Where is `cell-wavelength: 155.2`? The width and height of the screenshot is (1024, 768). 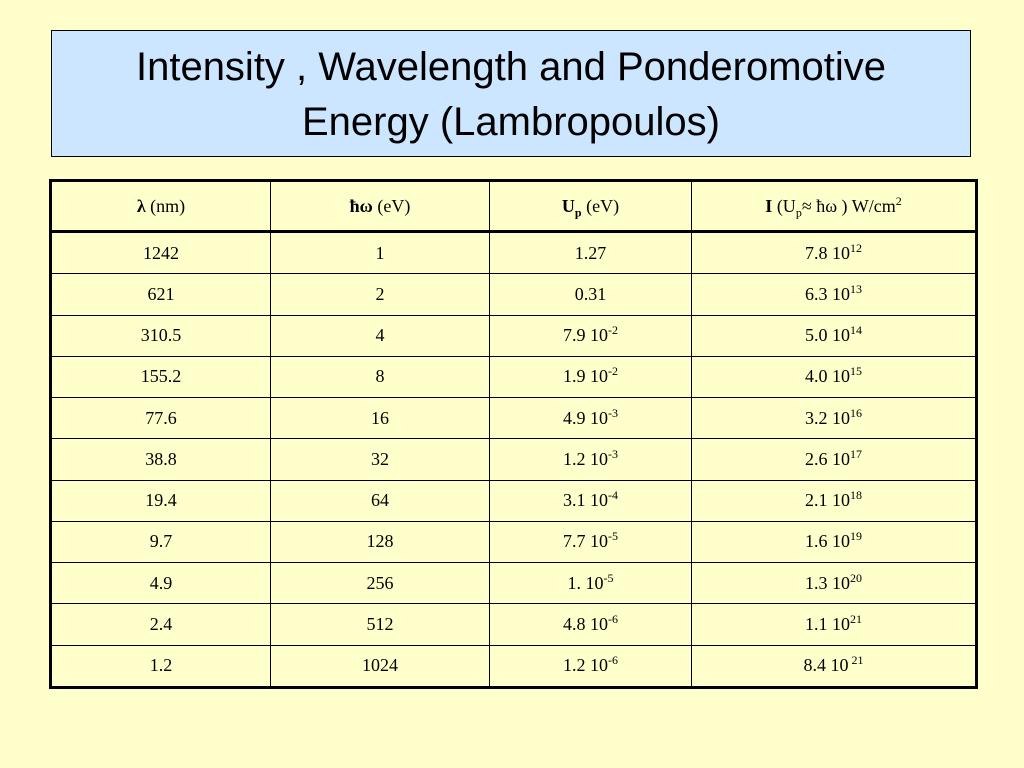
cell-wavelength: 155.2 is located at coordinates (160, 377).